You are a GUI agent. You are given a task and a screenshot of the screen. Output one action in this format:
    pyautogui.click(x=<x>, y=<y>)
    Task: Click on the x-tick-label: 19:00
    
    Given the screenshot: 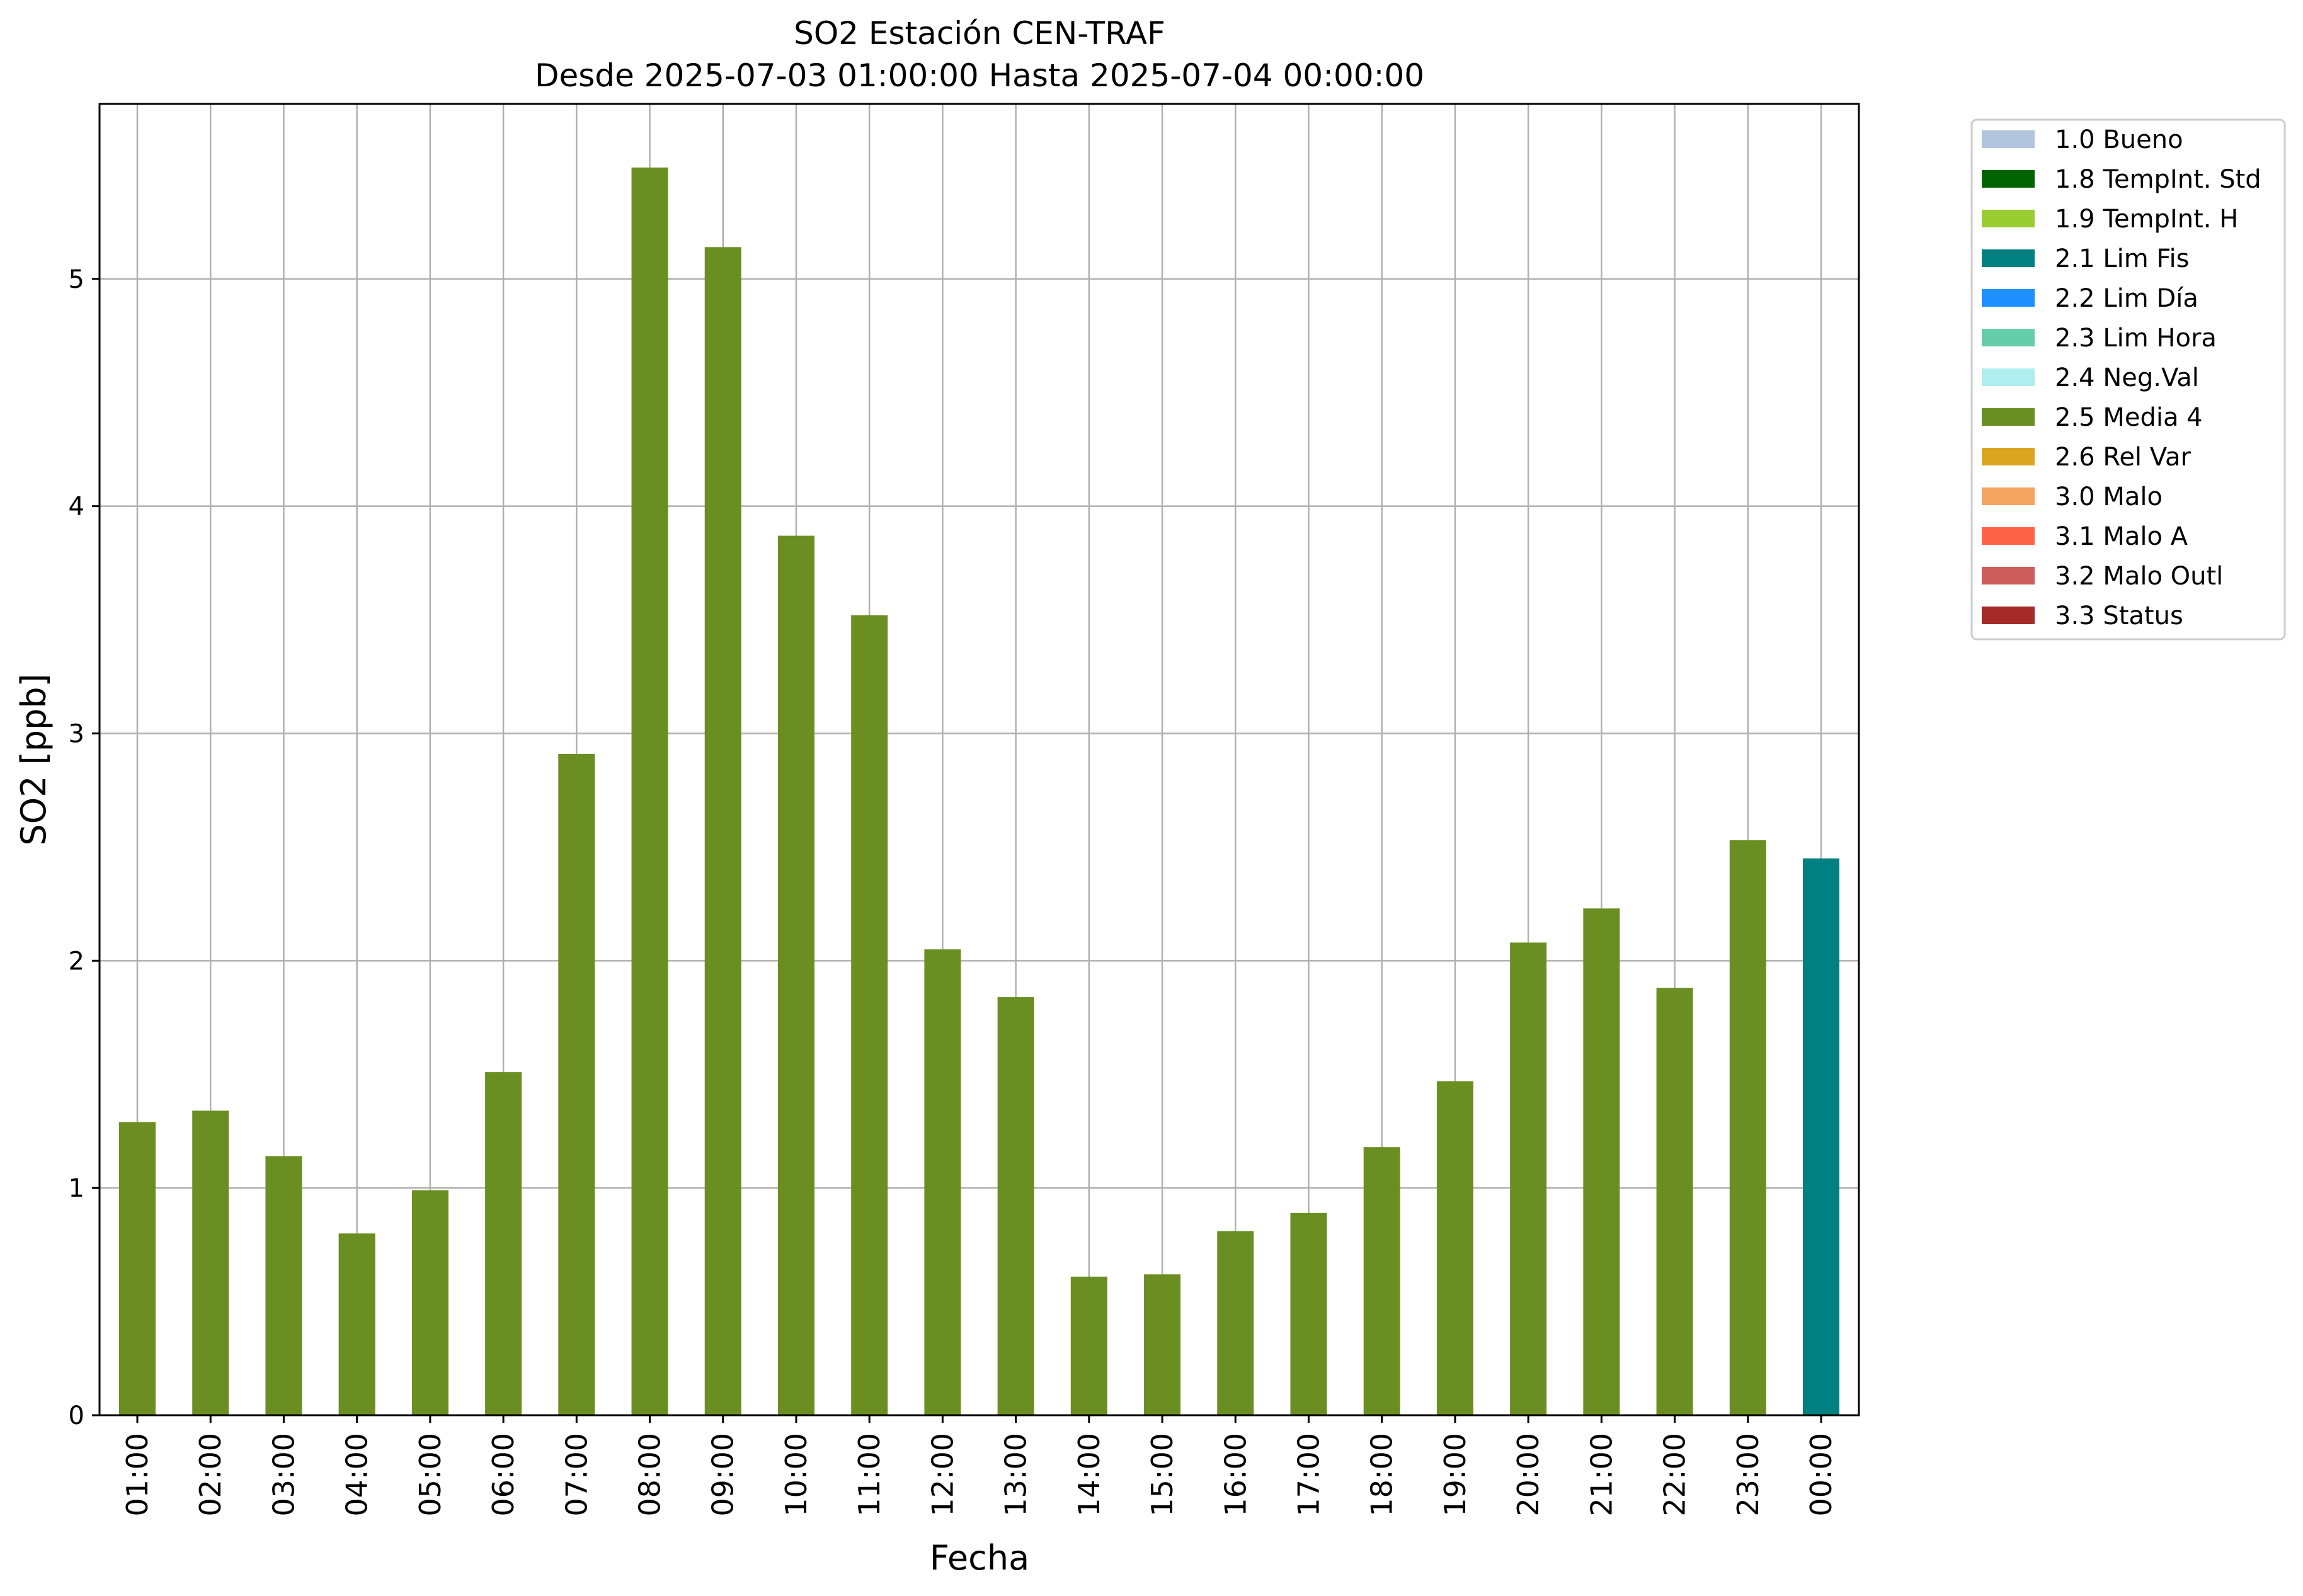 What is the action you would take?
    pyautogui.click(x=1455, y=1475)
    